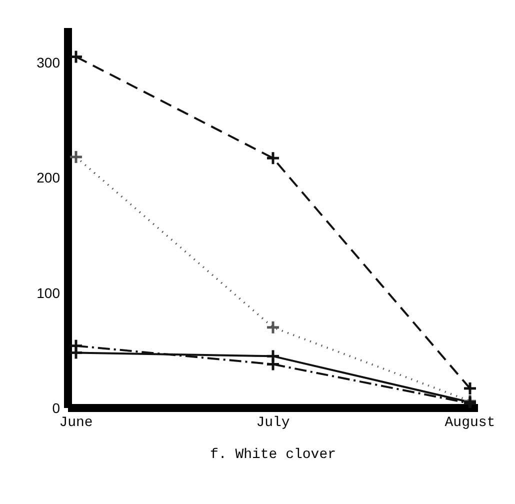 The image size is (515, 504). Describe the element at coordinates (48, 292) in the screenshot. I see `y-tick-label: 100` at that location.